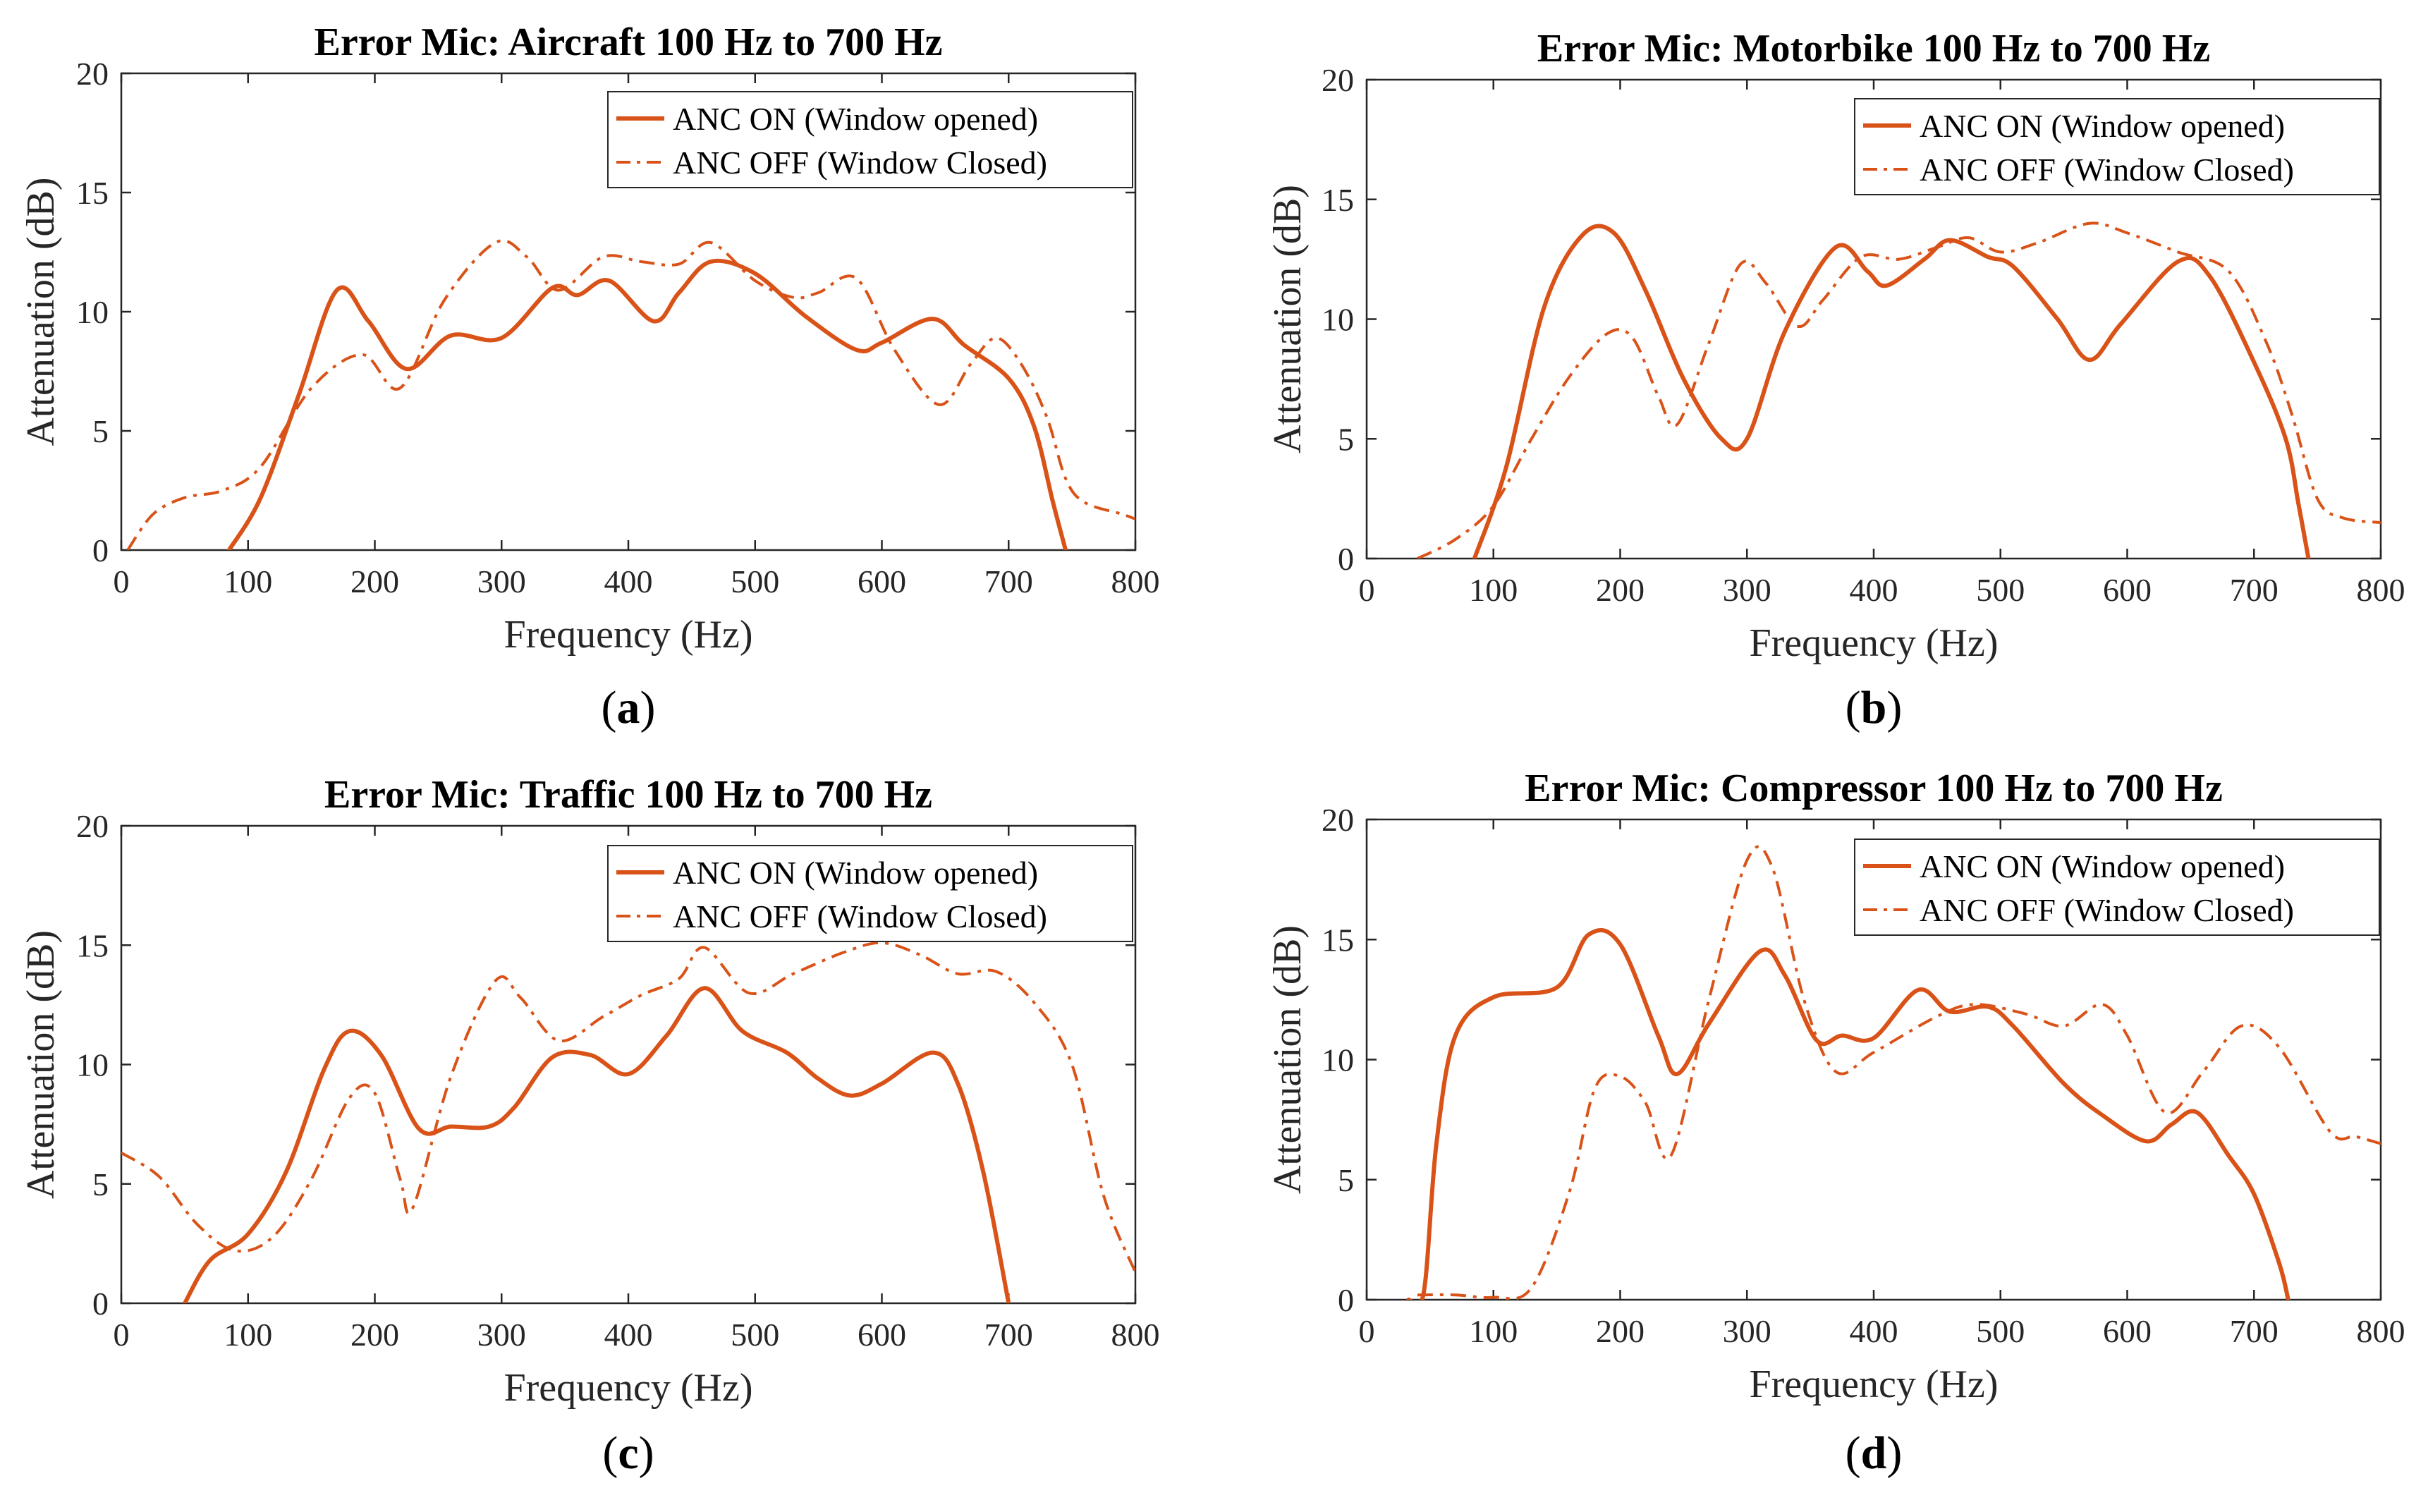 The height and width of the screenshot is (1512, 2428). I want to click on chart-title: Error Mic: Compressor 100 Hz to 700 Hz, so click(1874, 788).